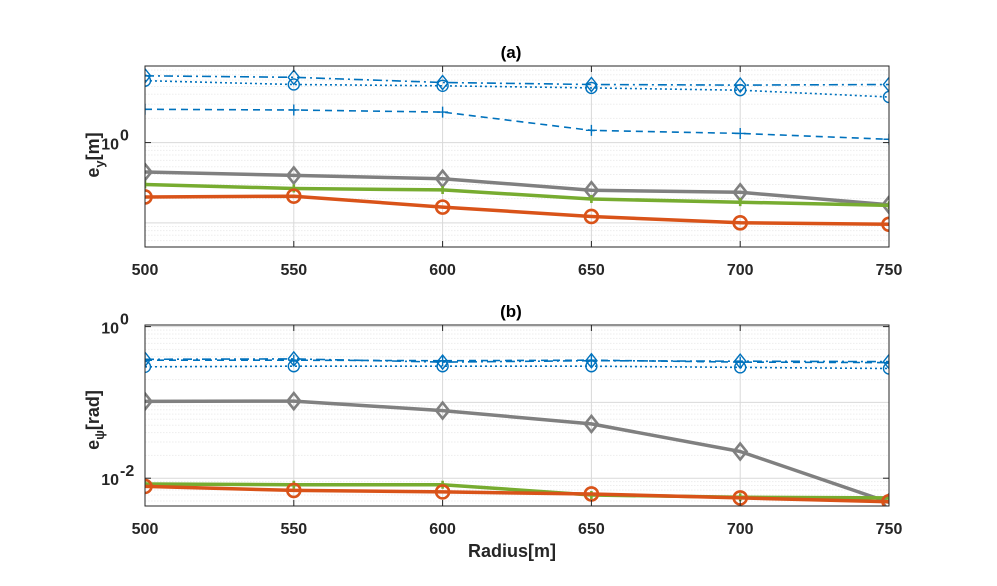 The height and width of the screenshot is (586, 997). Describe the element at coordinates (302, 376) in the screenshot. I see `subplot-b: (b) eψ[rad]` at that location.